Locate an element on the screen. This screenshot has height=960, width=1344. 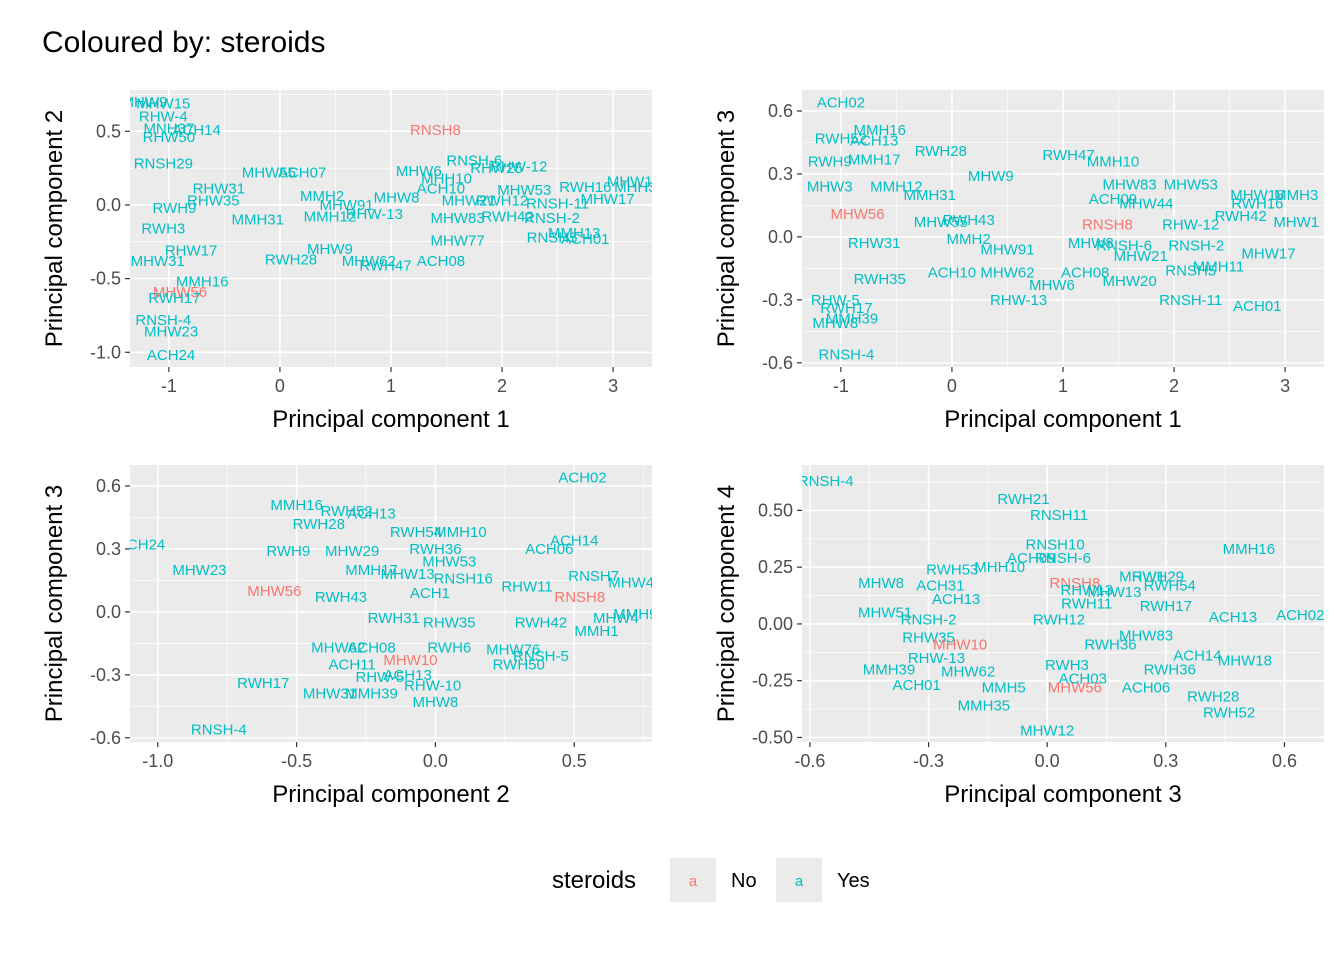
point-label: RNSH7 is located at coordinates (593, 576).